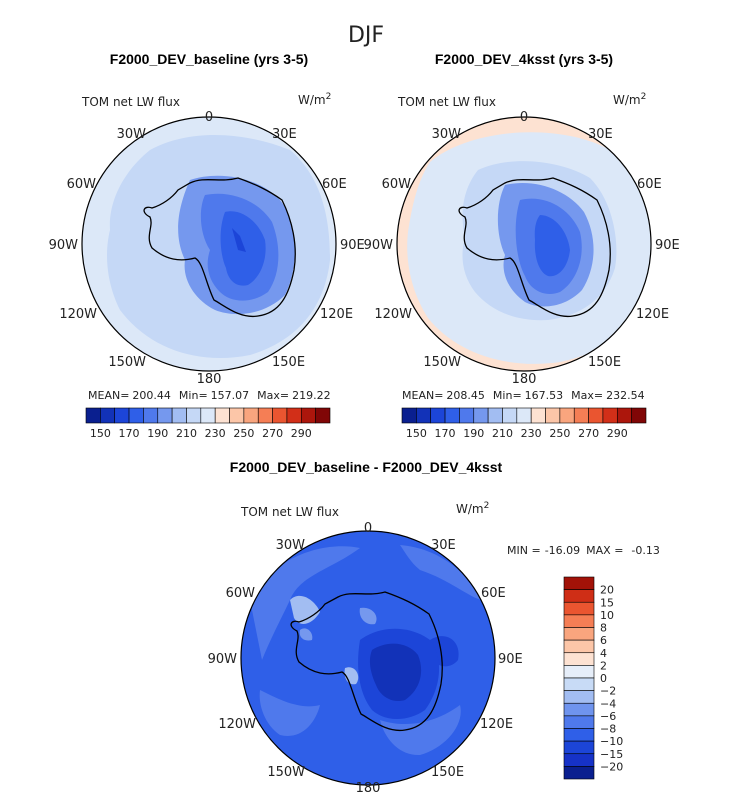  I want to click on colorbar-tick-label: −15, so click(611, 754).